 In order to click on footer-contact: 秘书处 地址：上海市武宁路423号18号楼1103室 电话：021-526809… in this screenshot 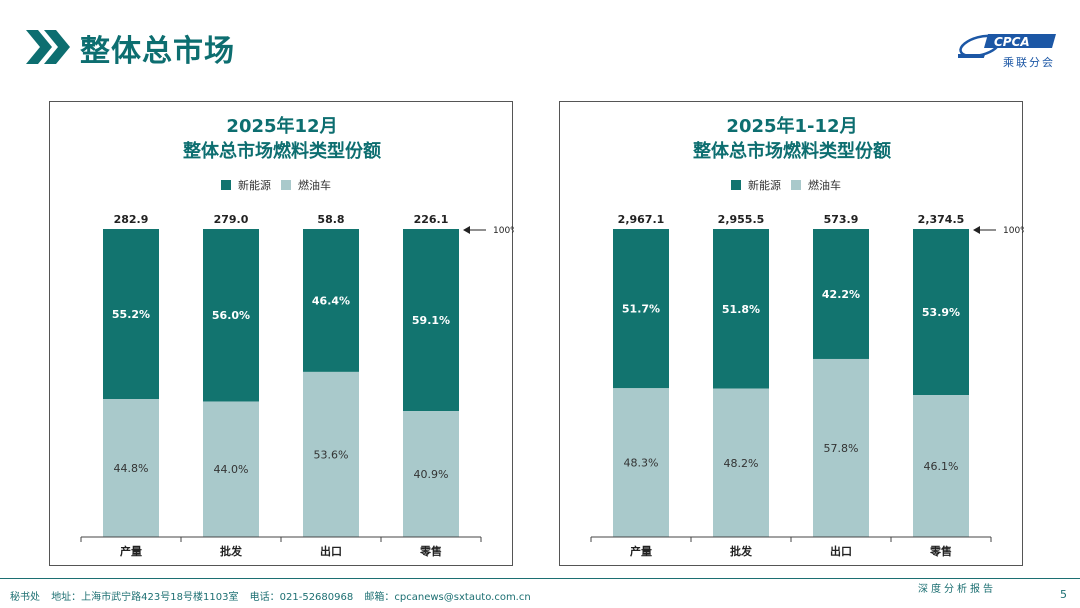, I will do `click(274, 595)`.